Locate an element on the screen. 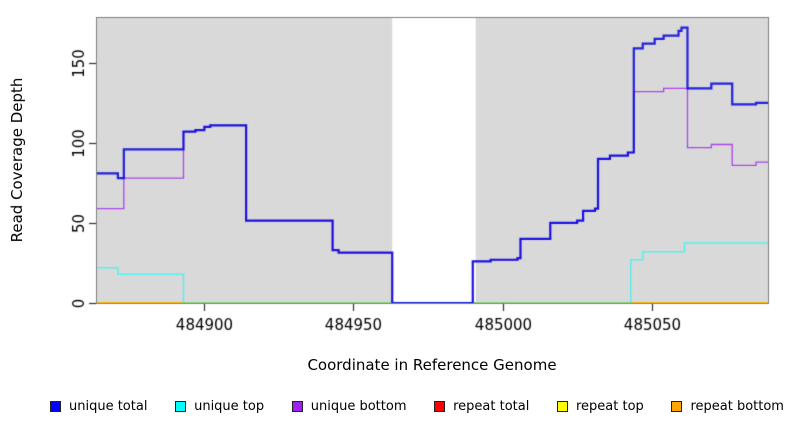  legend-label-unique-top: unique top is located at coordinates (229, 406).